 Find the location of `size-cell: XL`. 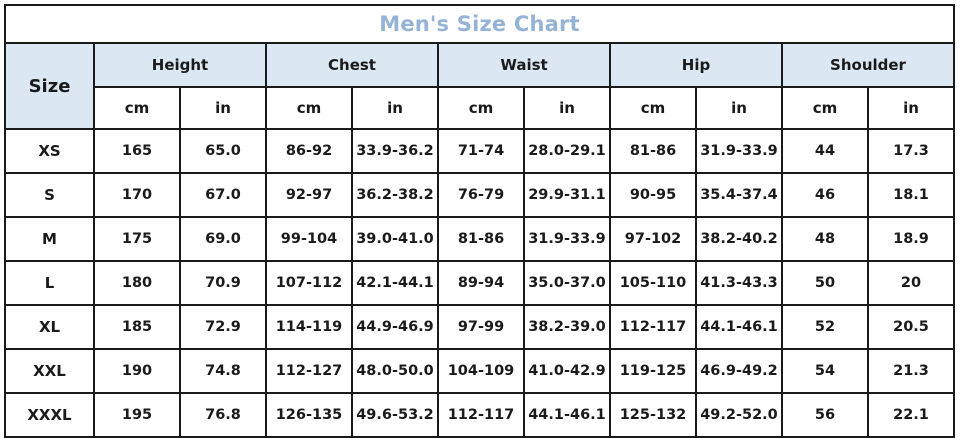

size-cell: XL is located at coordinates (49, 327).